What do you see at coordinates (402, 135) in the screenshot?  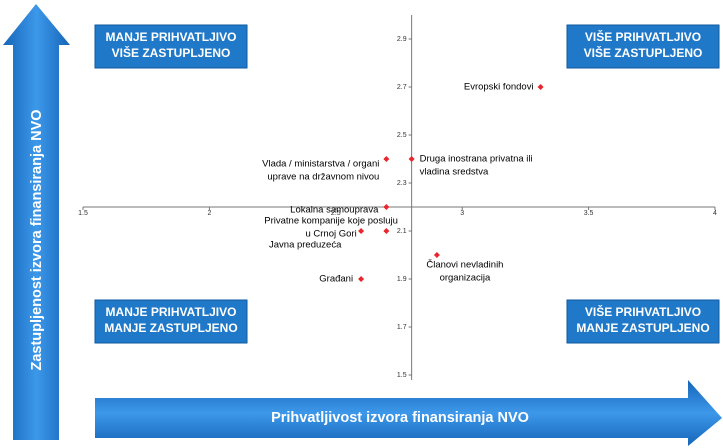 I see `y-tick-label: 2.5` at bounding box center [402, 135].